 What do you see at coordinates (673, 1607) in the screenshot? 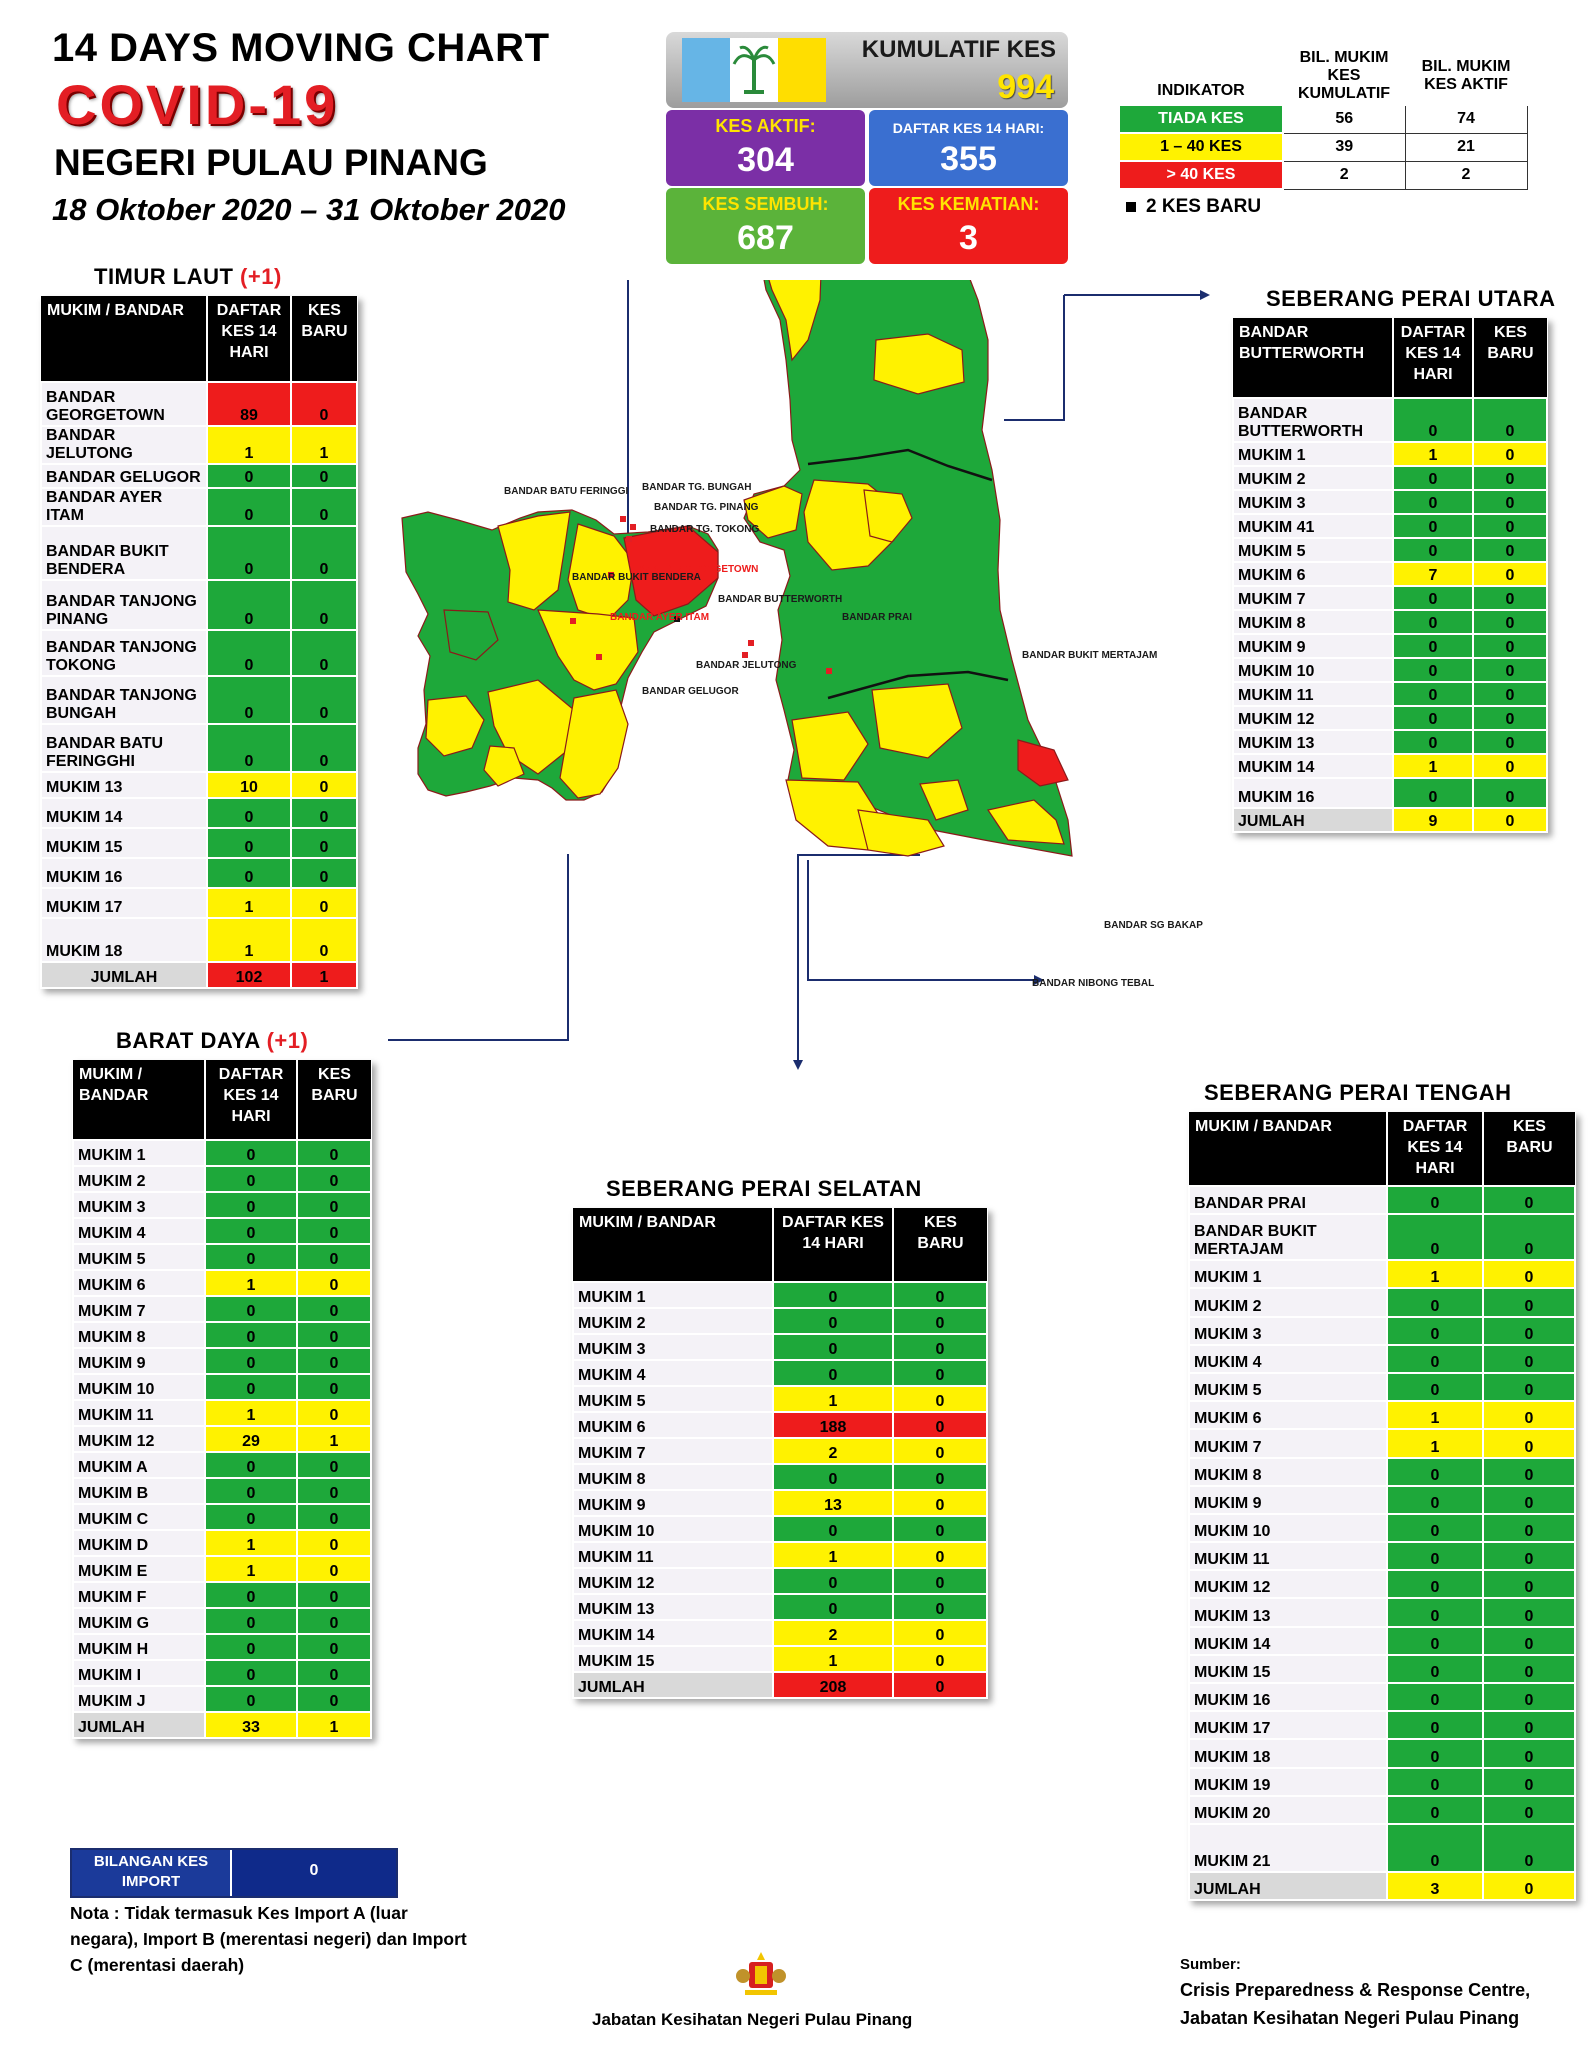
I see `row-name: MUKIM 13` at bounding box center [673, 1607].